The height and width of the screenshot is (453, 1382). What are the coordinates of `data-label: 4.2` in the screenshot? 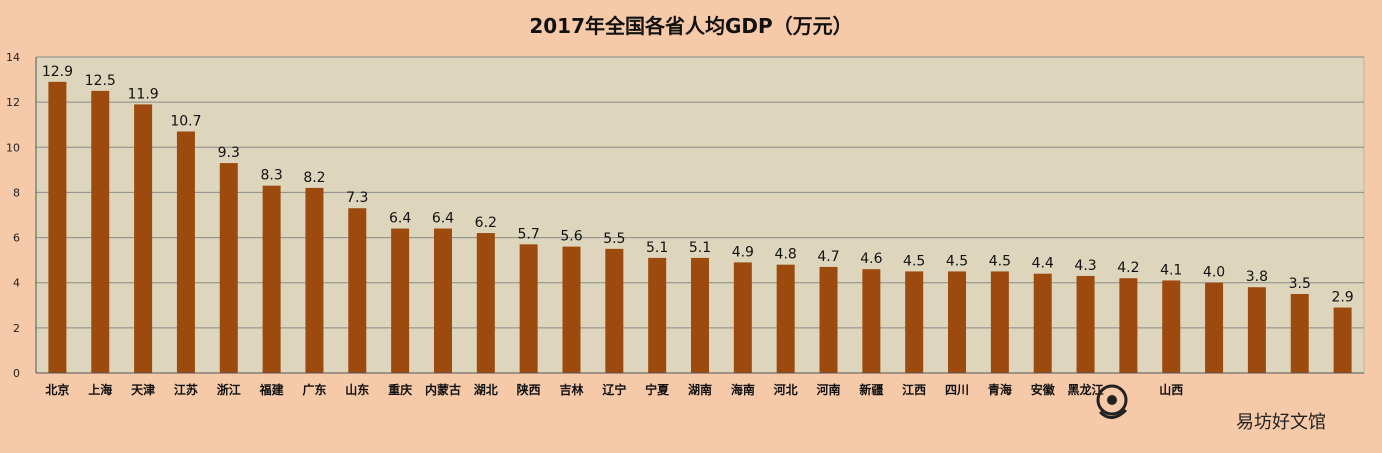 It's located at (1128, 268).